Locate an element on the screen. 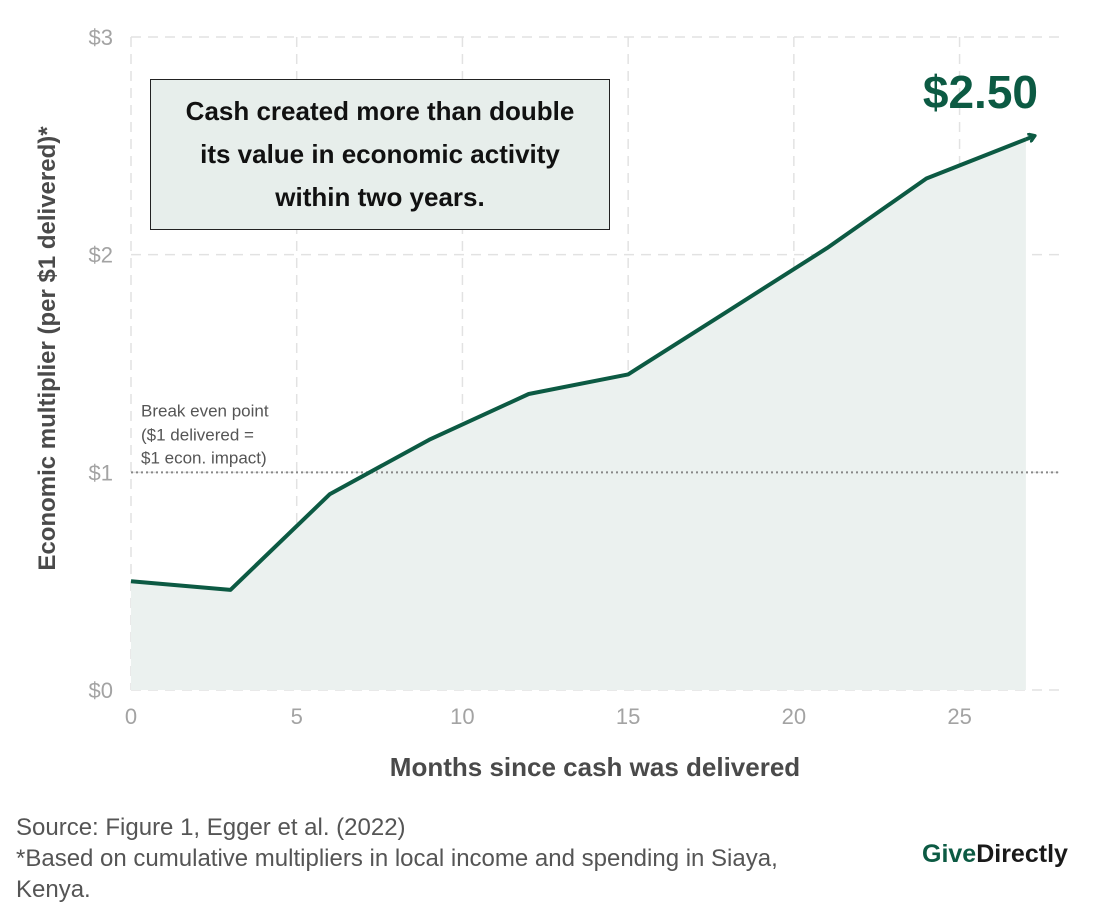  callout-line2: its value in economic activity is located at coordinates (380, 154).